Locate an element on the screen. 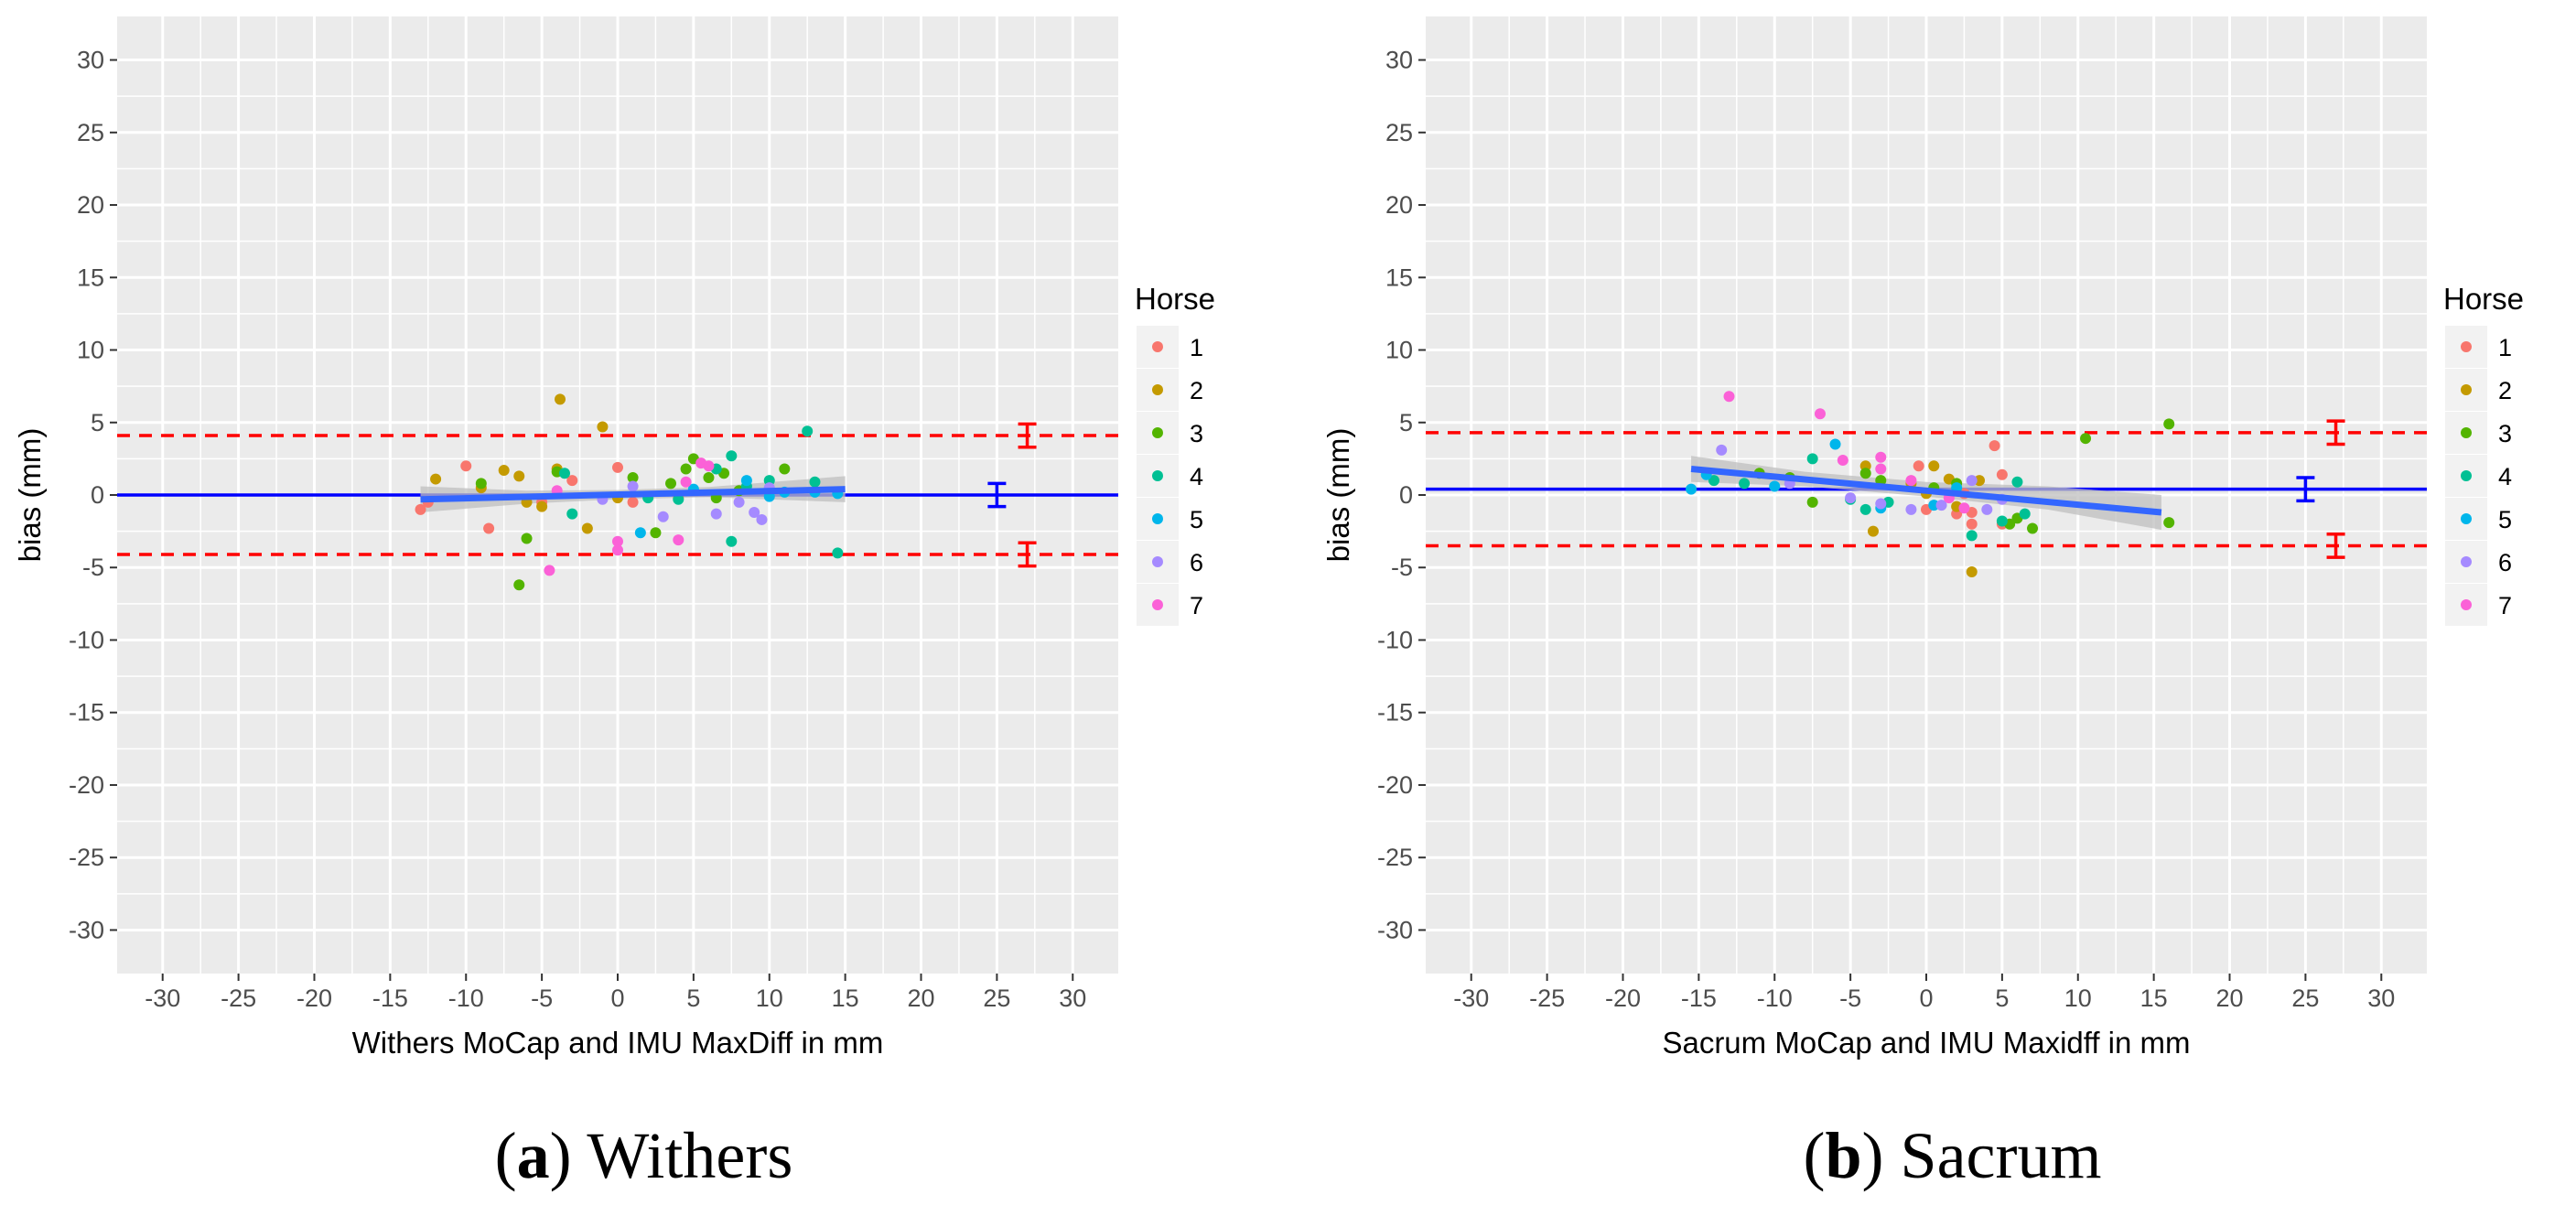 The image size is (2576, 1216). y-tick-label: -25 is located at coordinates (86, 858).